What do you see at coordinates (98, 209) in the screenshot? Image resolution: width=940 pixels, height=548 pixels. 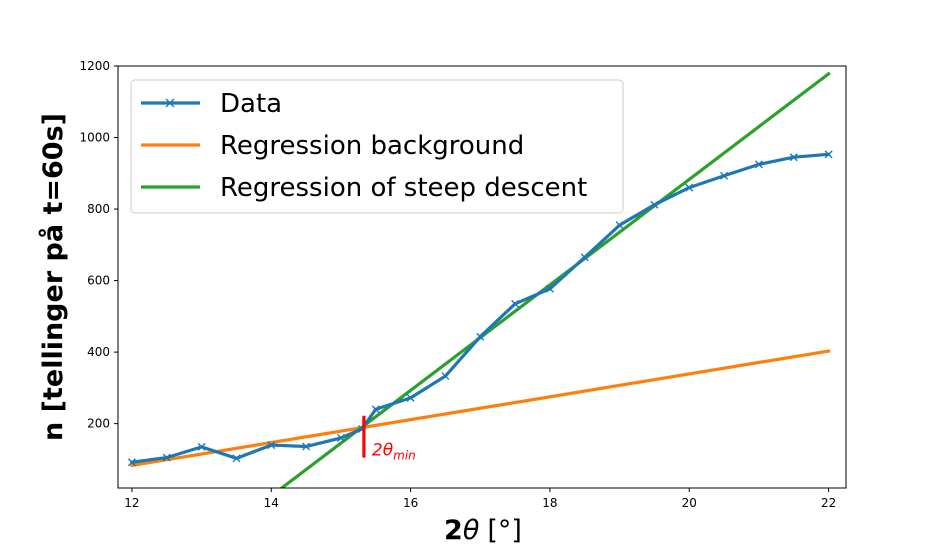 I see `y-tick-label: 800` at bounding box center [98, 209].